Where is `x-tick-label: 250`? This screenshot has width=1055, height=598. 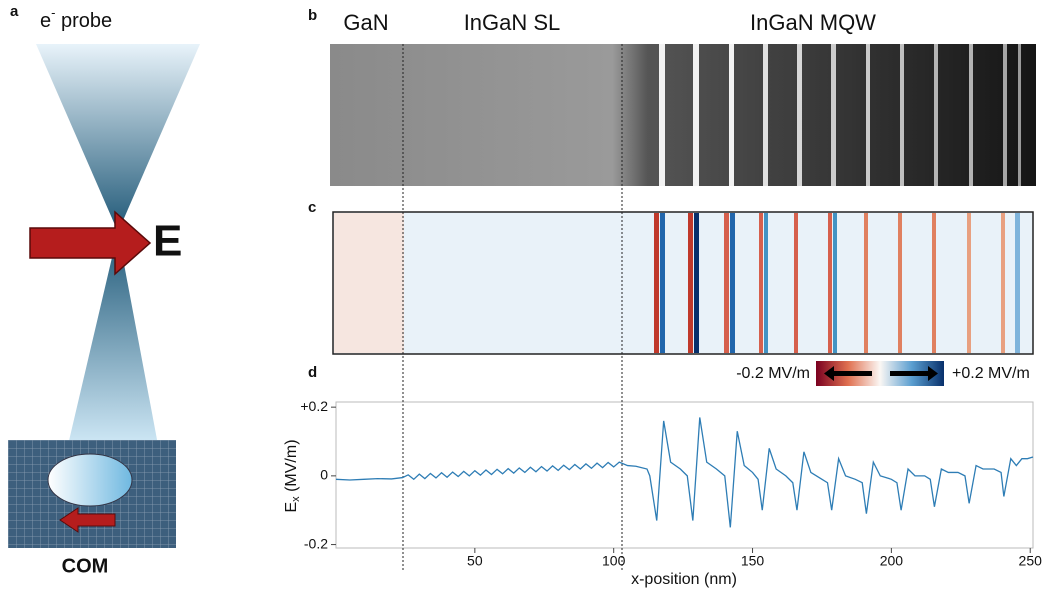
x-tick-label: 250 is located at coordinates (1031, 561).